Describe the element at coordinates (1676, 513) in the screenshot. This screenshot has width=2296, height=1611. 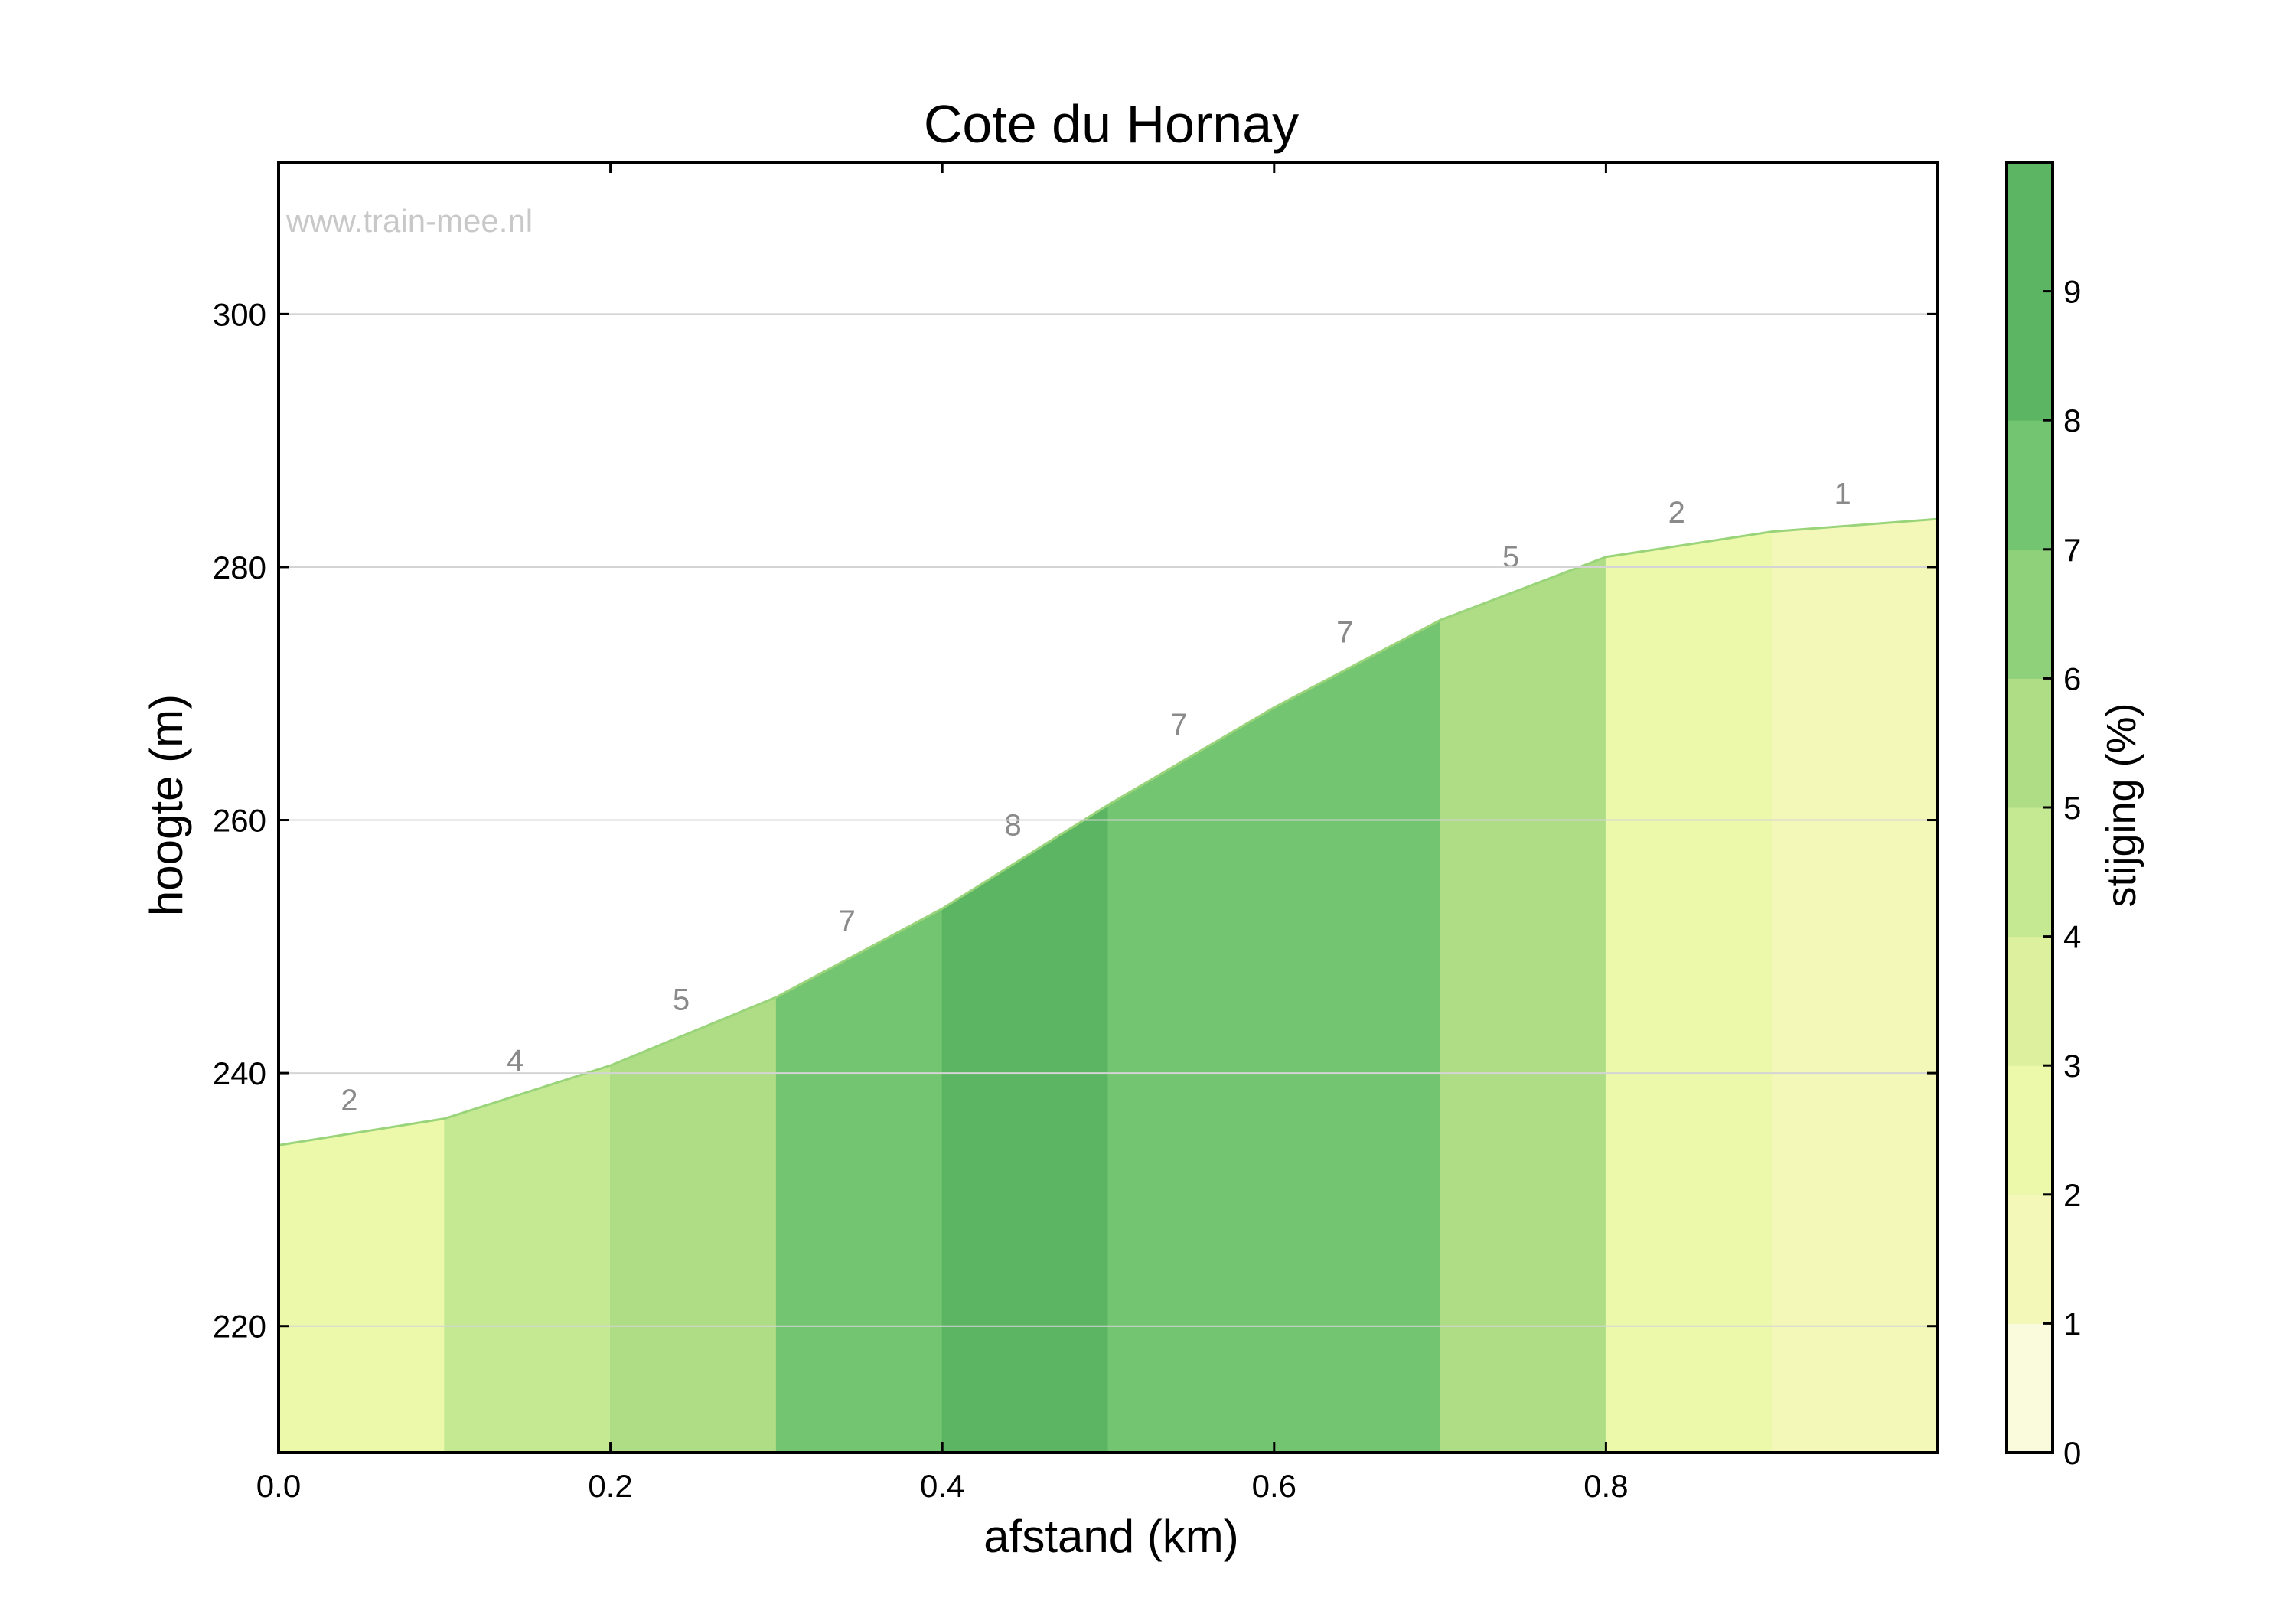
I see `segment-label-9: 2` at that location.